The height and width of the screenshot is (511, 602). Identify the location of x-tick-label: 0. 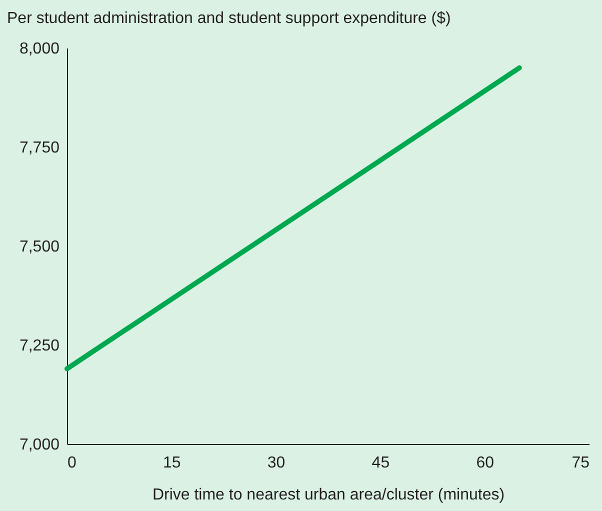
(72, 463).